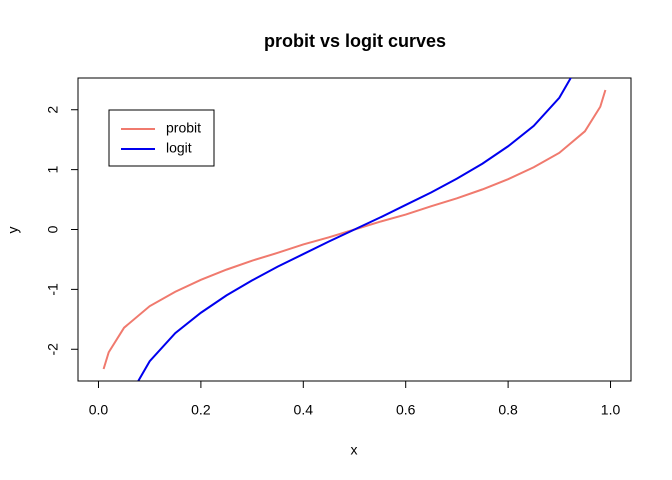  I want to click on y-tick-label: -2, so click(53, 349).